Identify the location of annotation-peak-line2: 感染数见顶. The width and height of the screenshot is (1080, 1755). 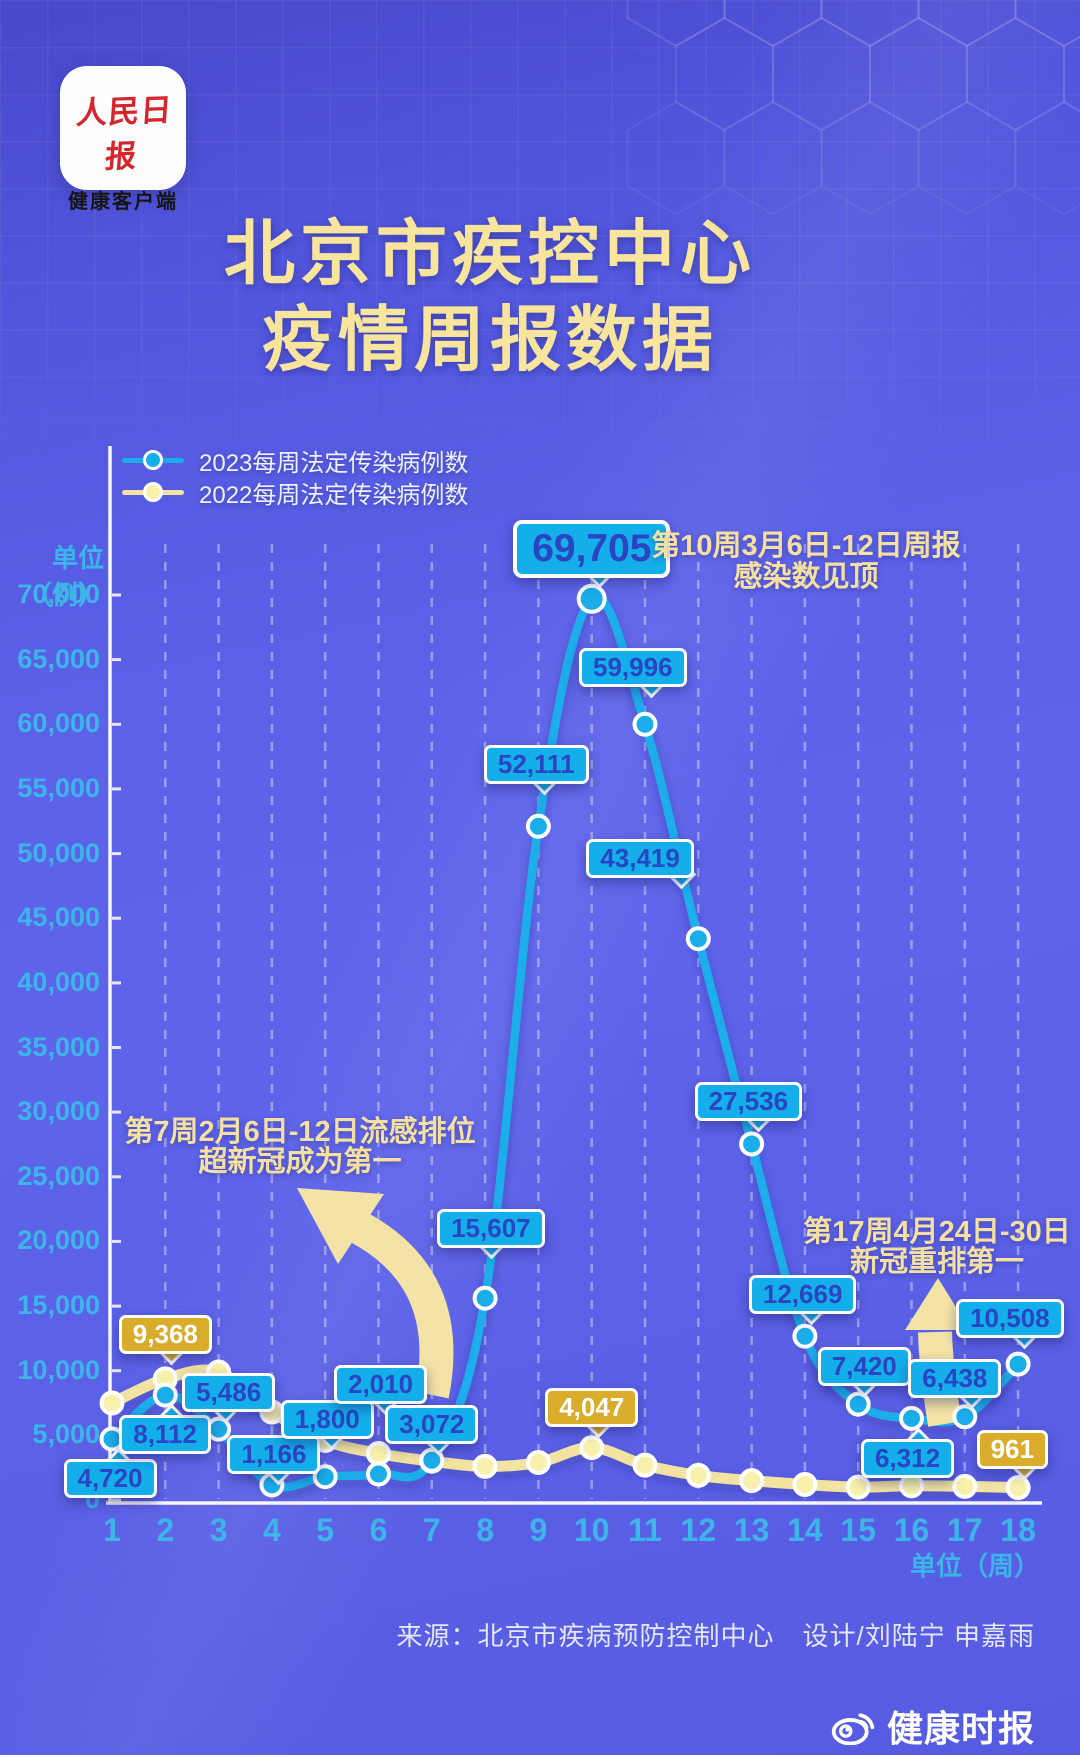
(806, 577).